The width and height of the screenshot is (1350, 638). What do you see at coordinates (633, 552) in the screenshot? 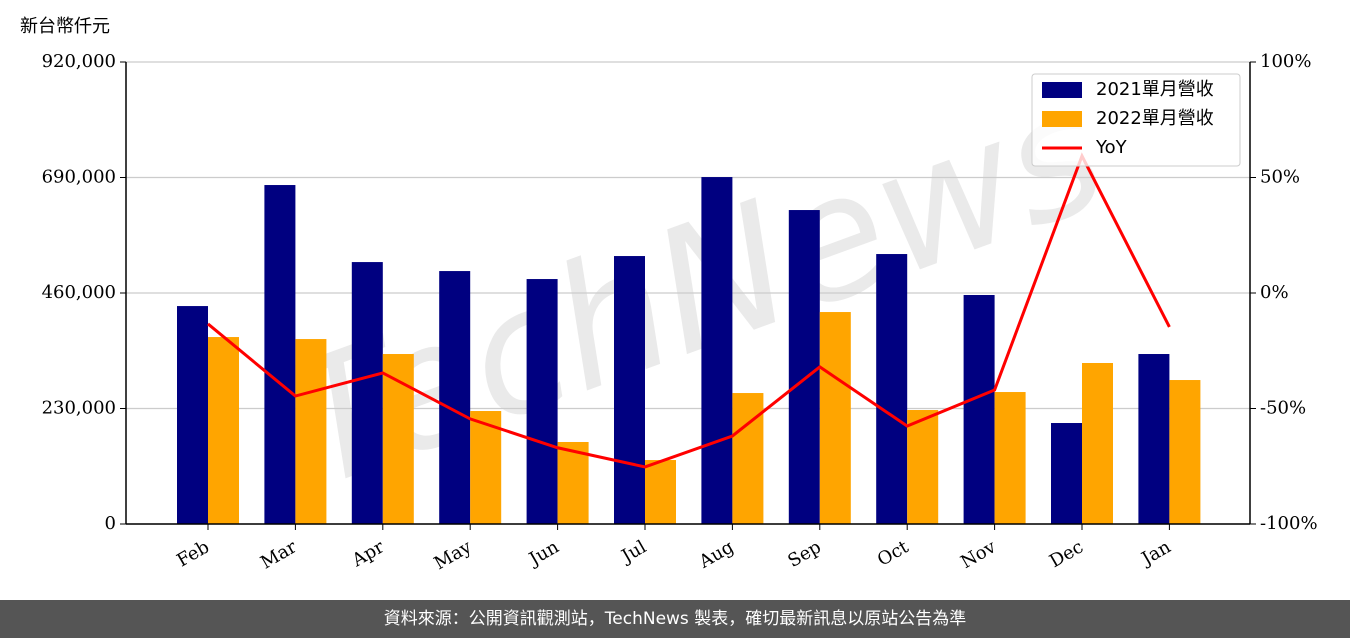
I see `x-tick-label: Jul` at bounding box center [633, 552].